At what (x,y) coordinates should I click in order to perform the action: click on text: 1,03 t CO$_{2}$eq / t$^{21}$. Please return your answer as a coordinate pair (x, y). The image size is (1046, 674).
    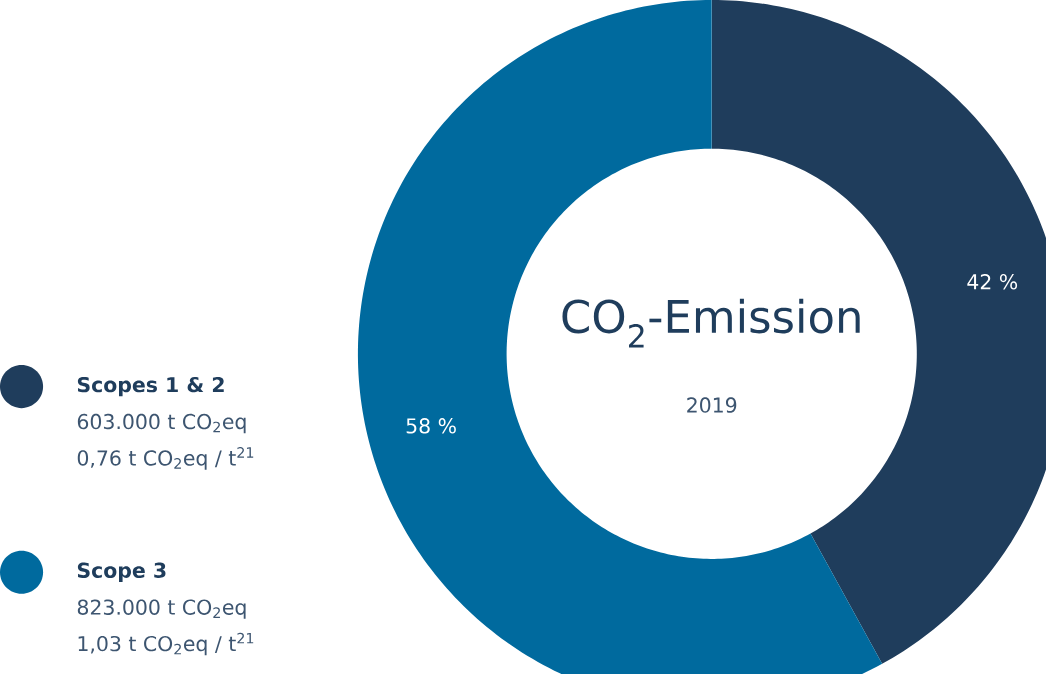
    Looking at the image, I should click on (166, 644).